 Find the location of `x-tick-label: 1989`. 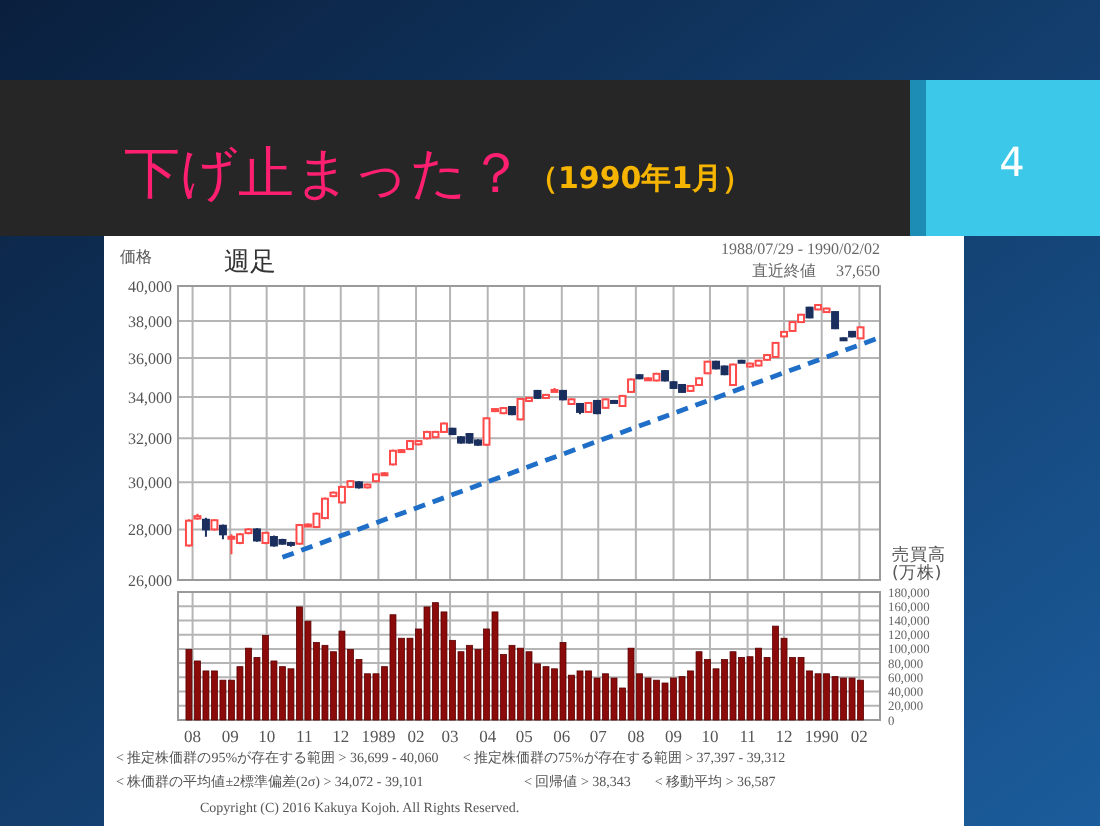

x-tick-label: 1989 is located at coordinates (378, 736).